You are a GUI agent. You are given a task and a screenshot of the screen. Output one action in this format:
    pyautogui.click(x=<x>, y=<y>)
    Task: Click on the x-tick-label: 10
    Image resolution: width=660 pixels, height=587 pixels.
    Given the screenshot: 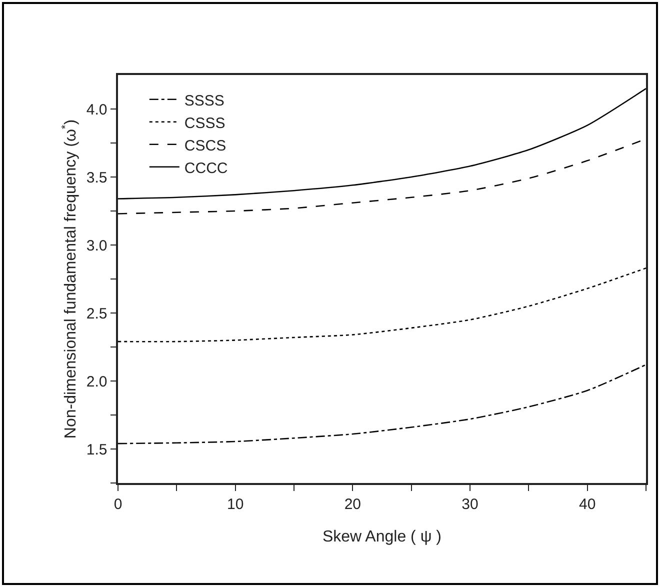 What is the action you would take?
    pyautogui.click(x=235, y=504)
    